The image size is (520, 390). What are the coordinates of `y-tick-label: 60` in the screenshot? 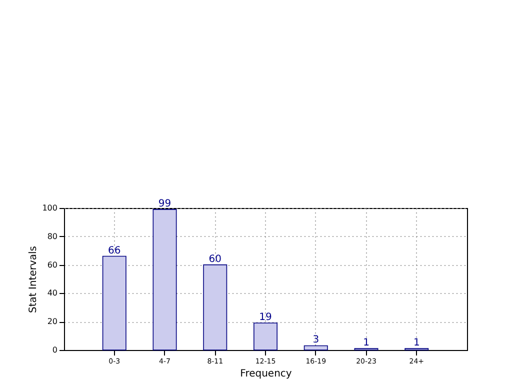 It's located at (52, 265).